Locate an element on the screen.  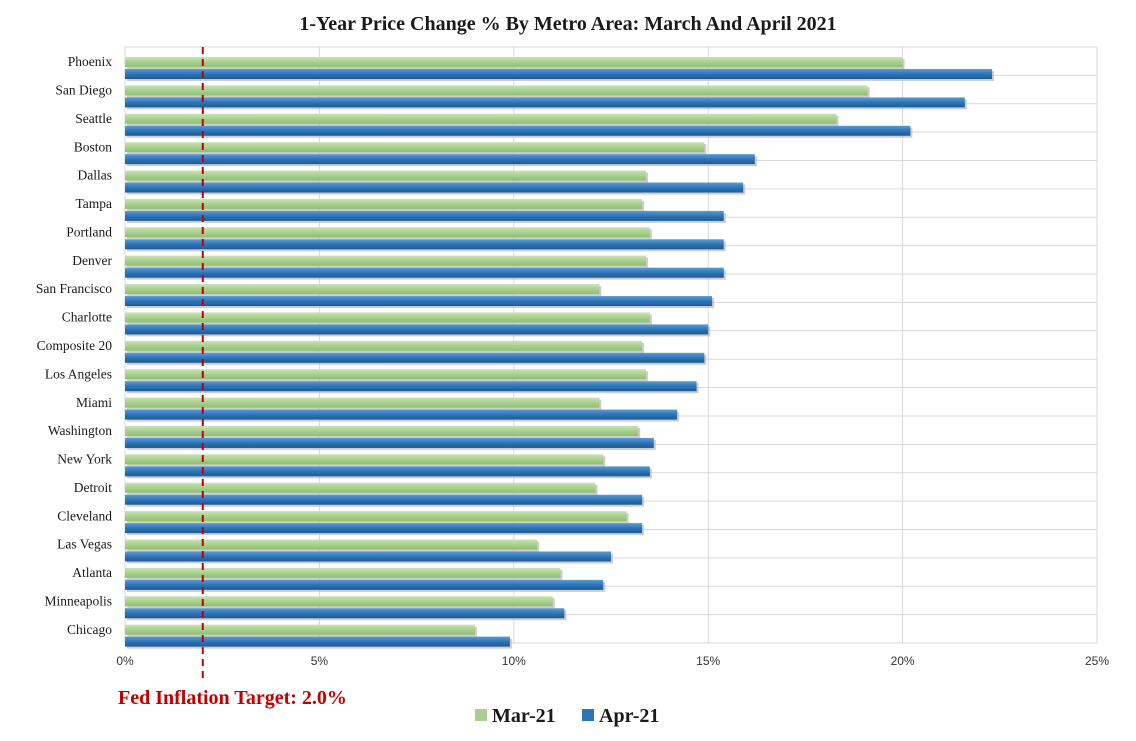
legend: Mar-21 Apr-21 is located at coordinates (567, 716).